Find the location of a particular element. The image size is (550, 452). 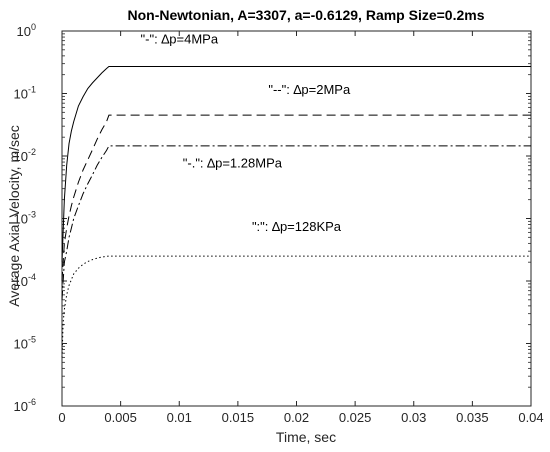

y-tick-label: 10⁻³ is located at coordinates (25, 218).